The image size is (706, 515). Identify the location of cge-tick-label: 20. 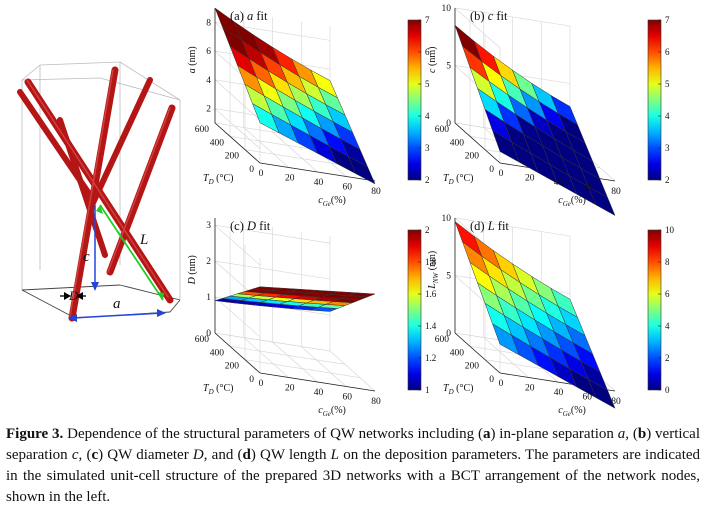
(290, 389).